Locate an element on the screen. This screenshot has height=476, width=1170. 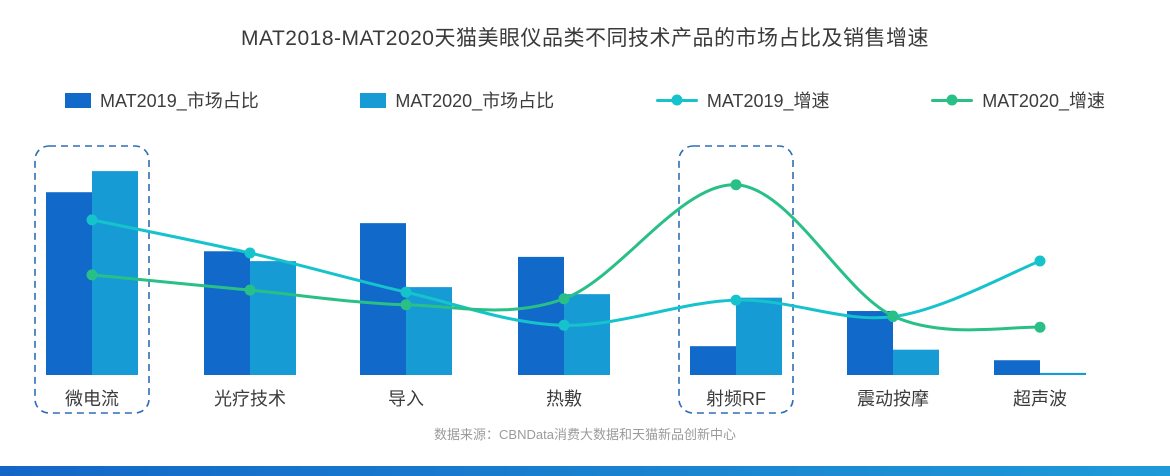
bar-MAT2019_市场占比-光疗技术 is located at coordinates (227, 313).